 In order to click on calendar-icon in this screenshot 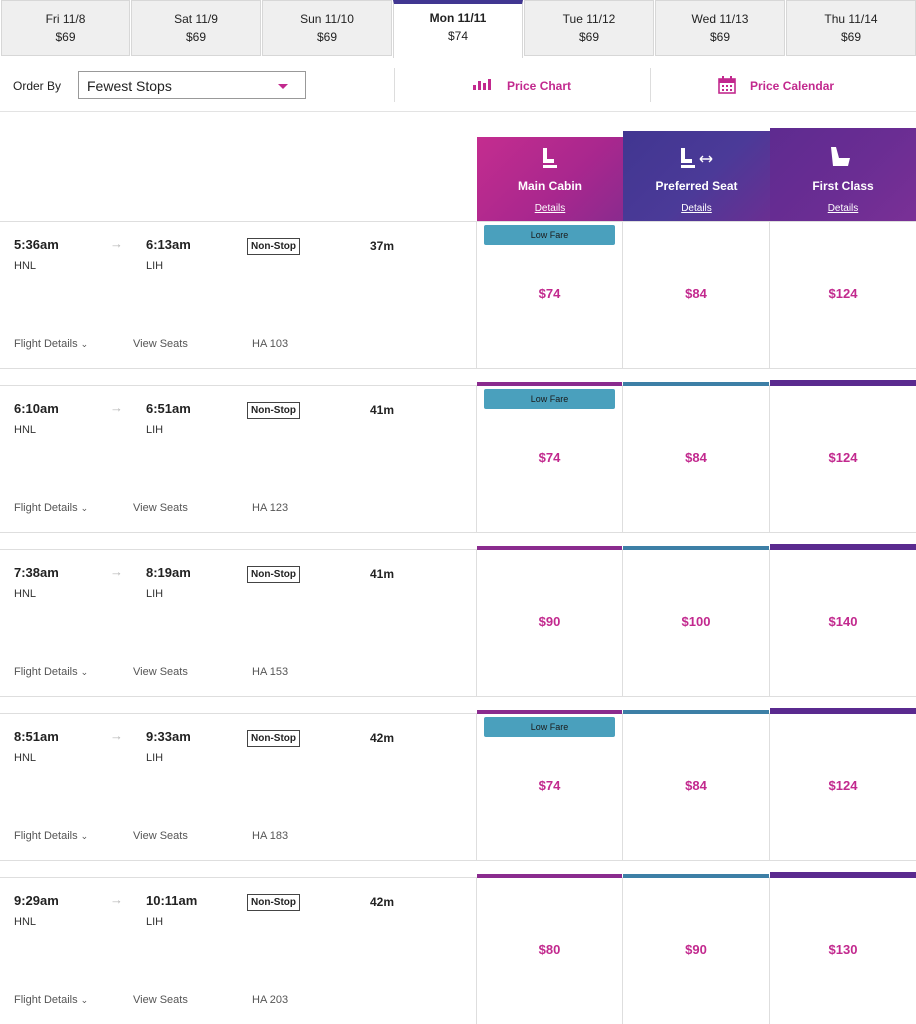, I will do `click(727, 85)`.